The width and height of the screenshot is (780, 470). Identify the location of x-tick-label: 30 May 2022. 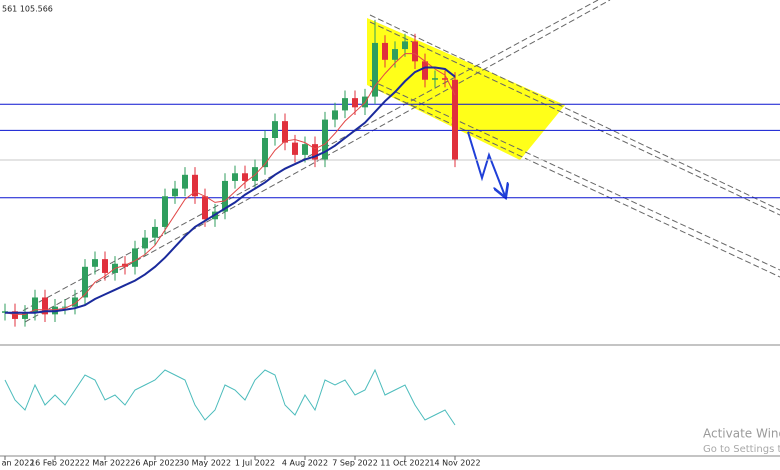
(205, 463).